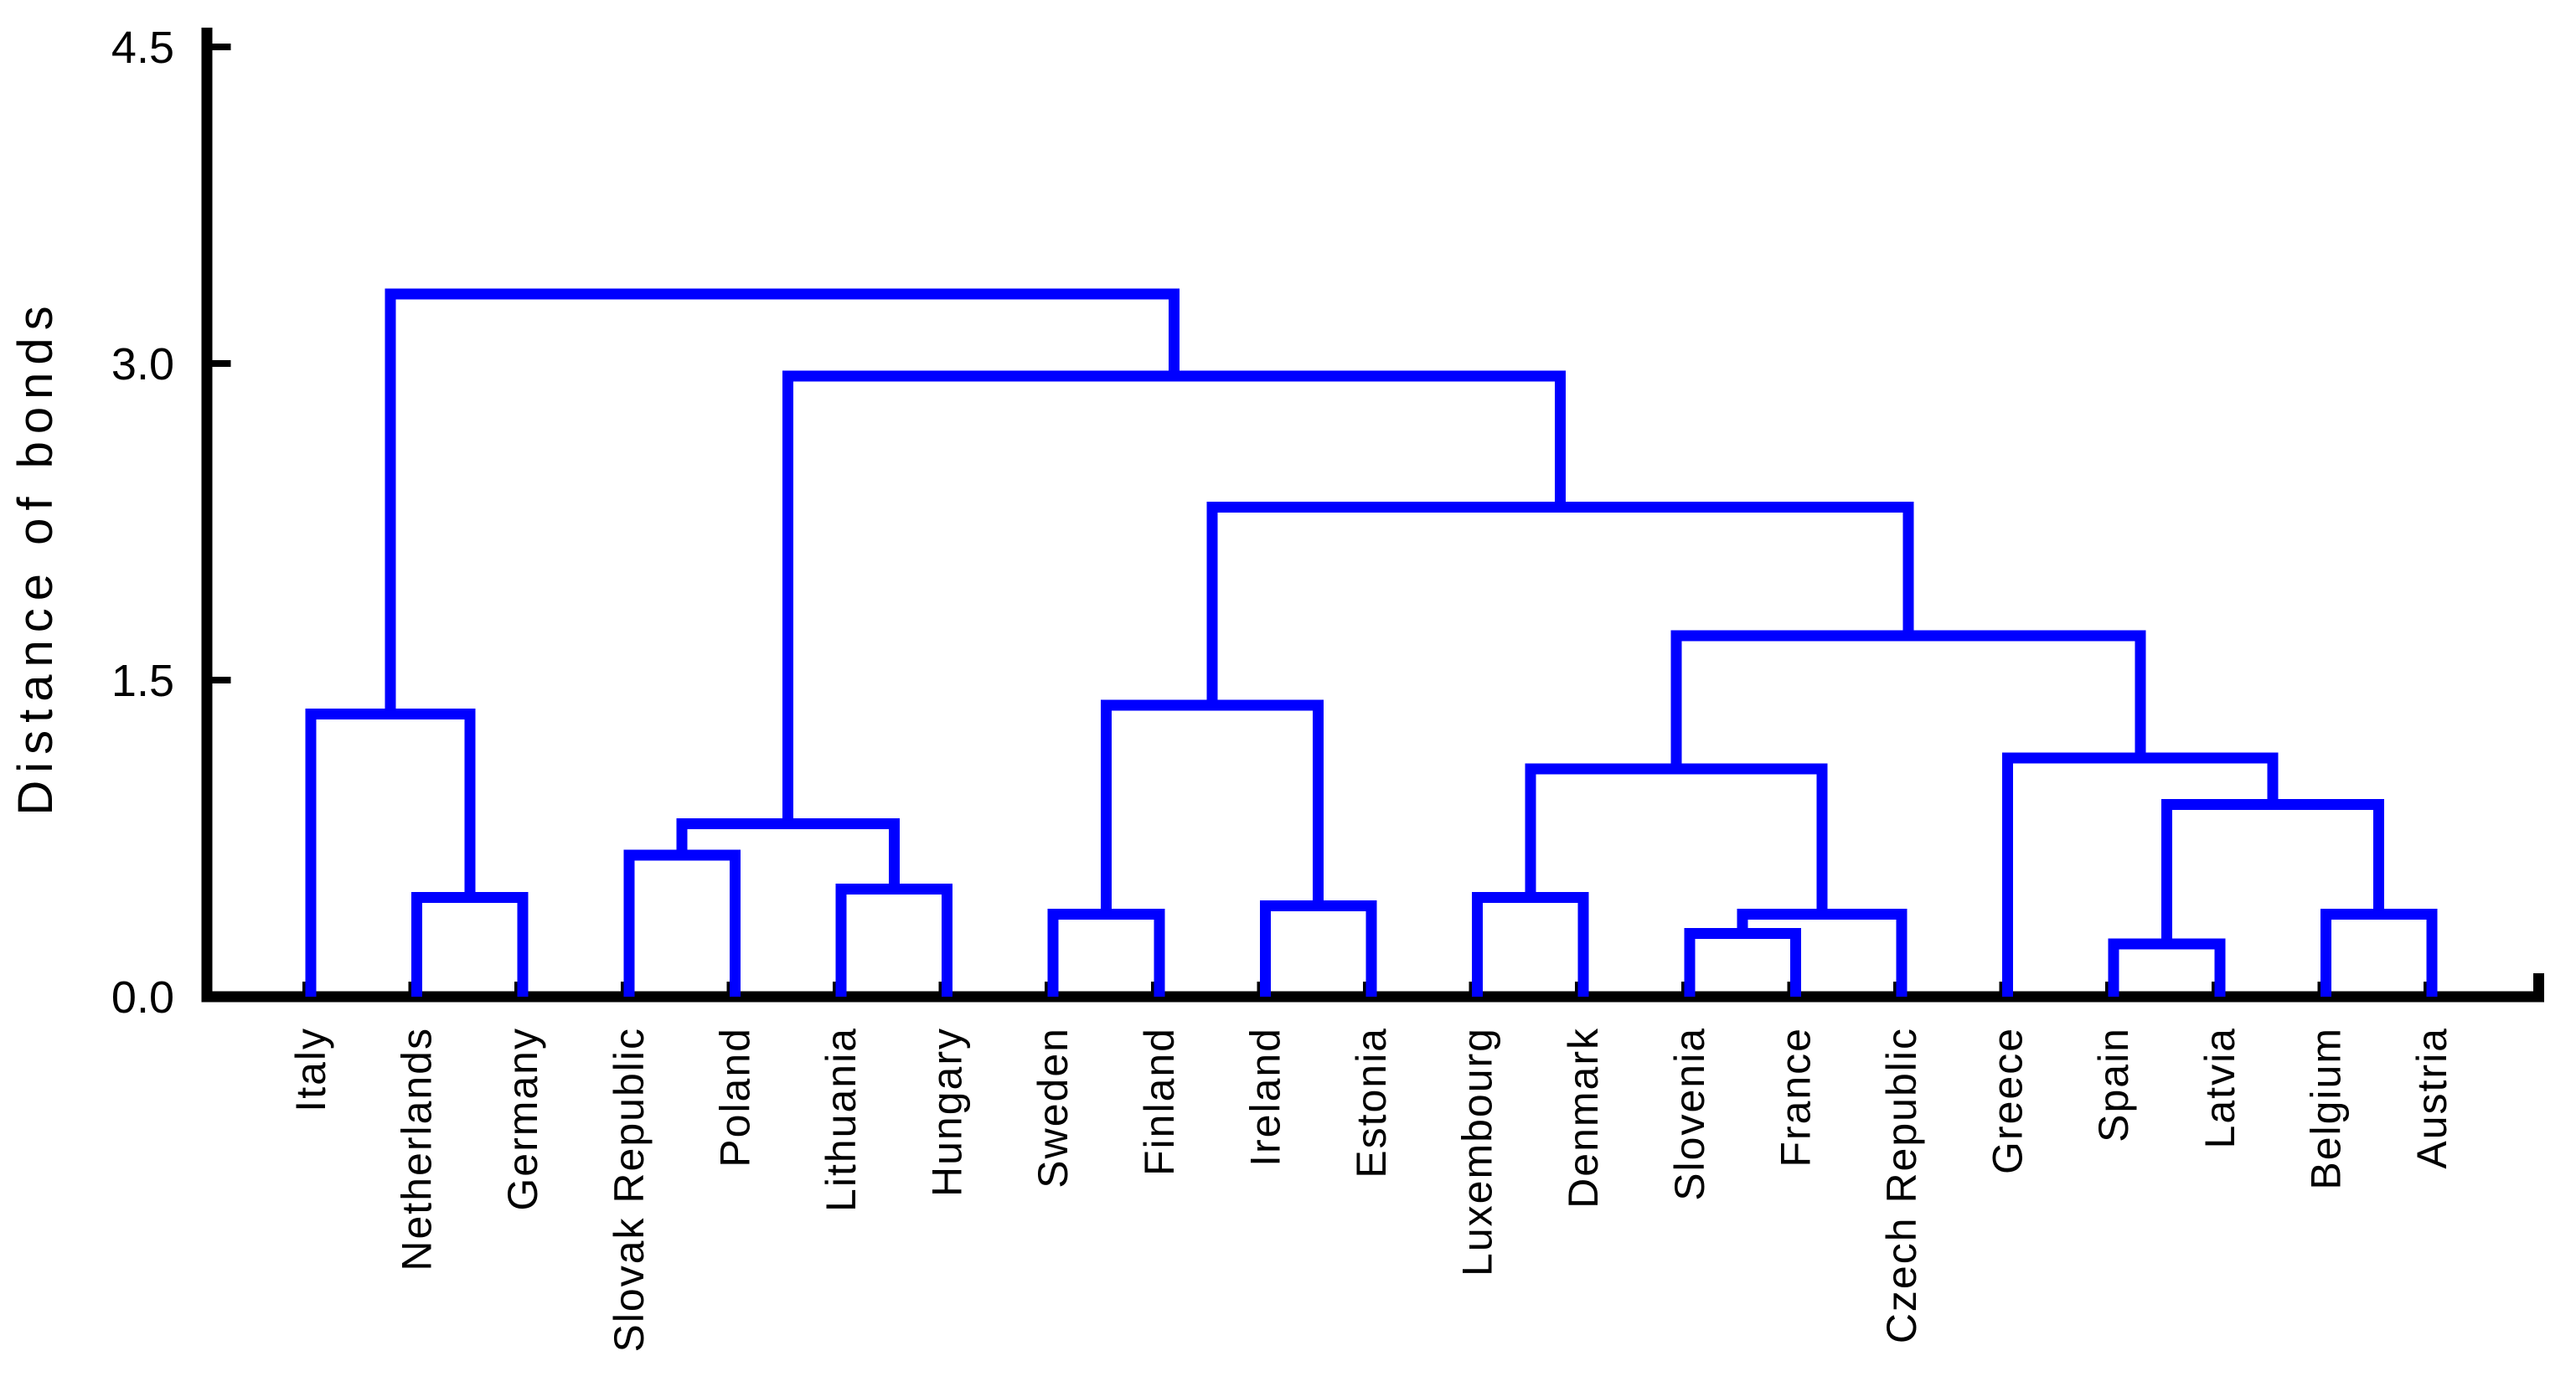 This screenshot has width=2576, height=1387. What do you see at coordinates (142, 681) in the screenshot?
I see `y-axis-tick-label: 1.5` at bounding box center [142, 681].